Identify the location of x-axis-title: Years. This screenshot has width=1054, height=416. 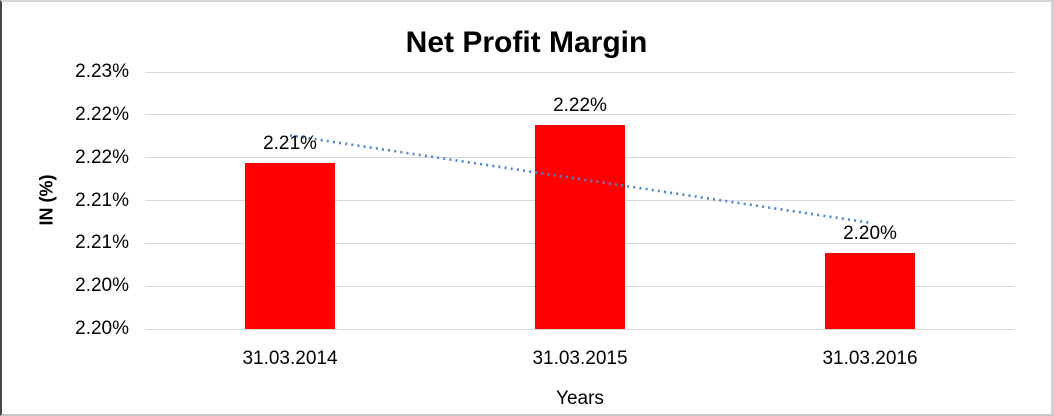
(580, 398).